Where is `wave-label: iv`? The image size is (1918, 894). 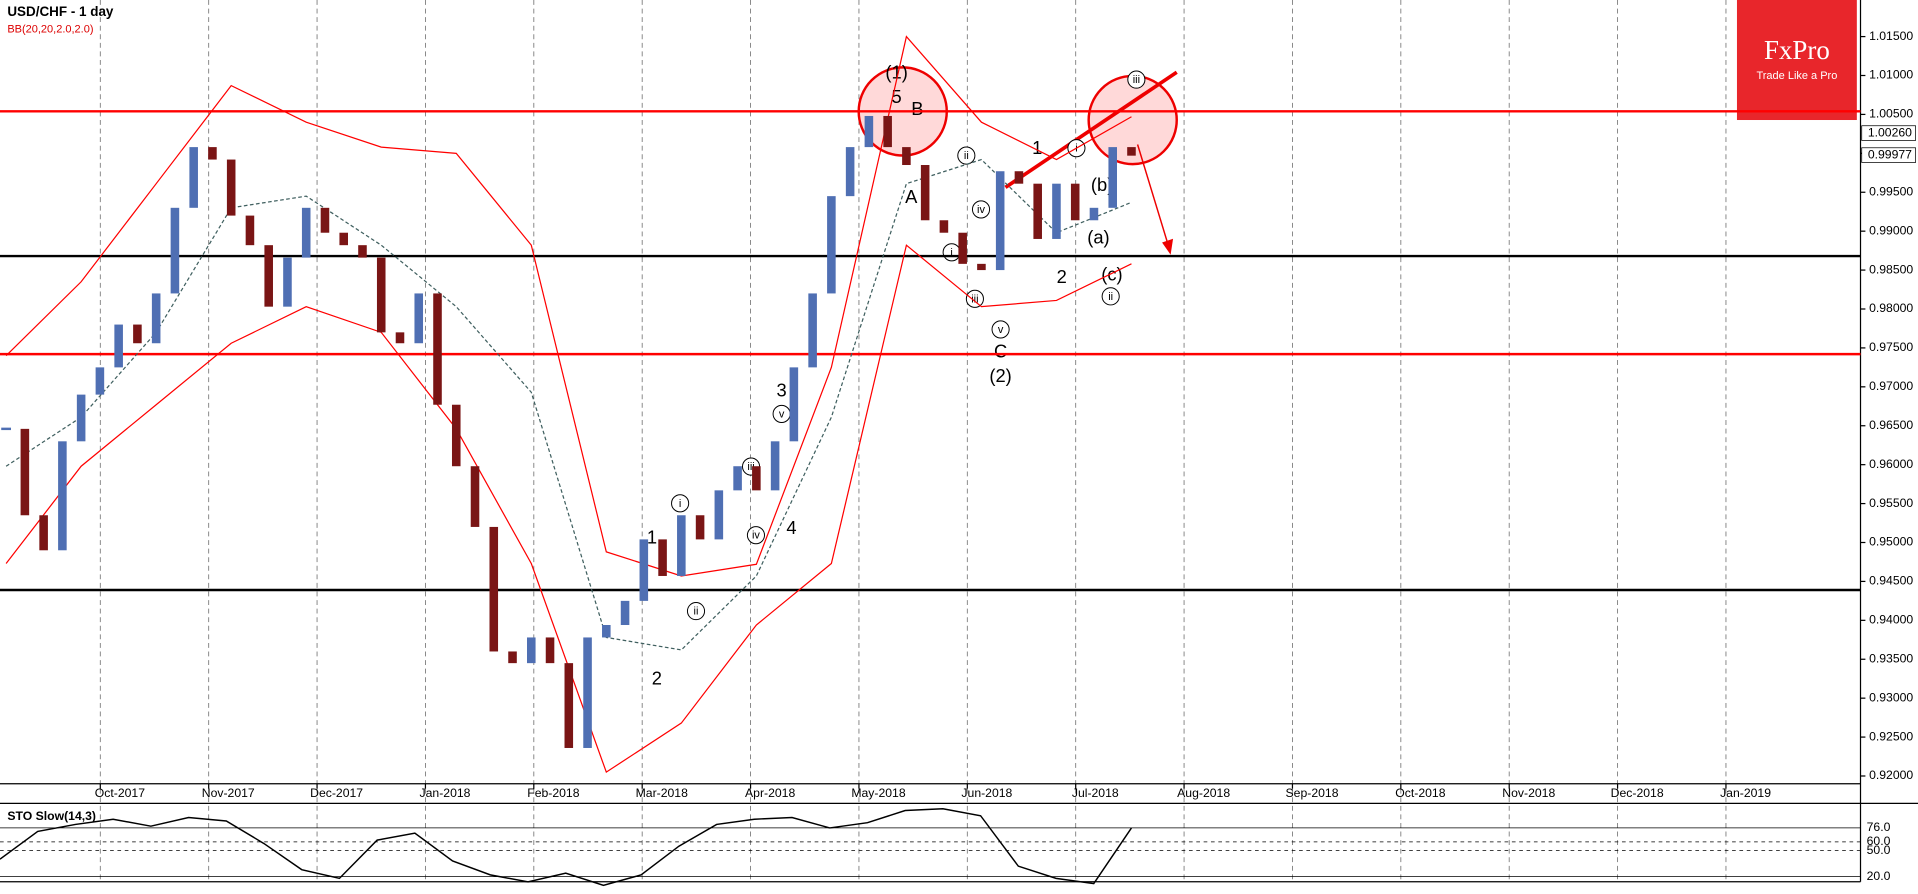
wave-label: iv is located at coordinates (981, 210).